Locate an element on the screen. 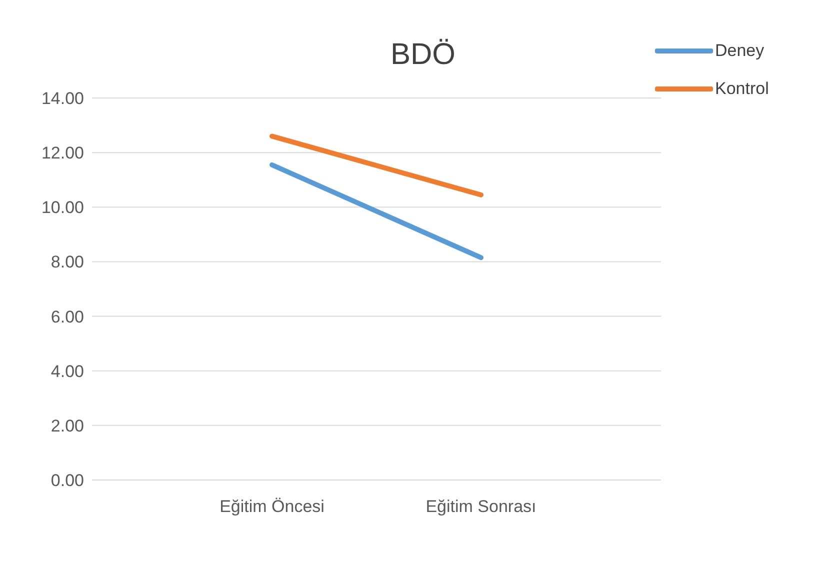  legend-label: Deney is located at coordinates (739, 51).